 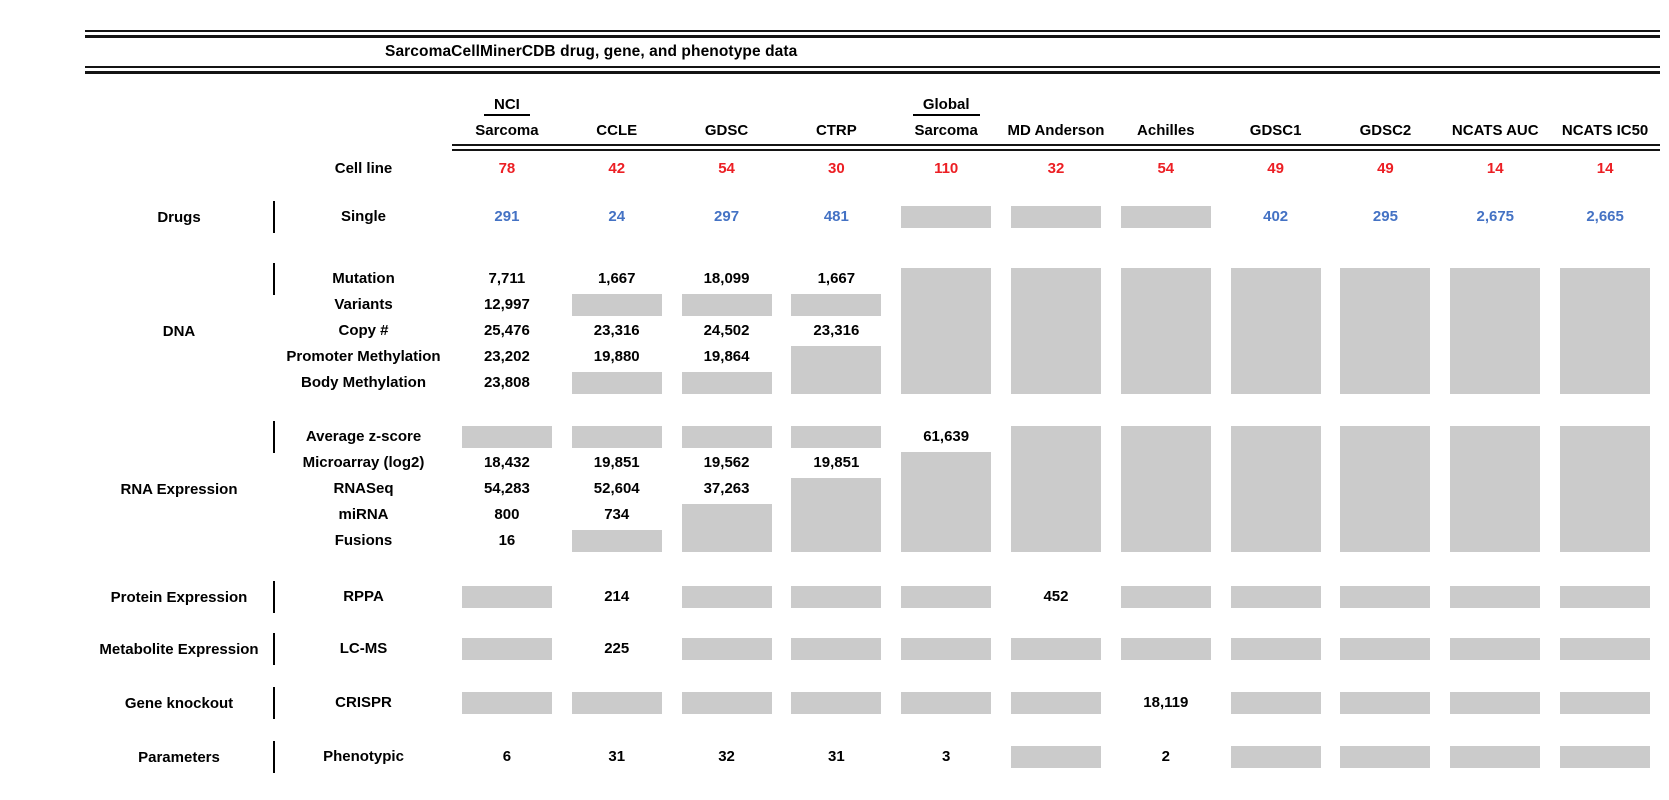 I want to click on header-double-rule, so click(x=1056, y=147).